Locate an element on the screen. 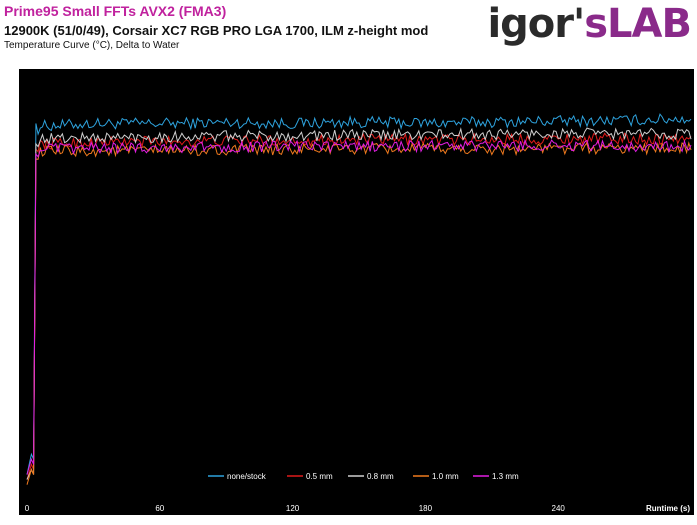 This screenshot has width=697, height=525. x-tick-label: 240 is located at coordinates (559, 508).